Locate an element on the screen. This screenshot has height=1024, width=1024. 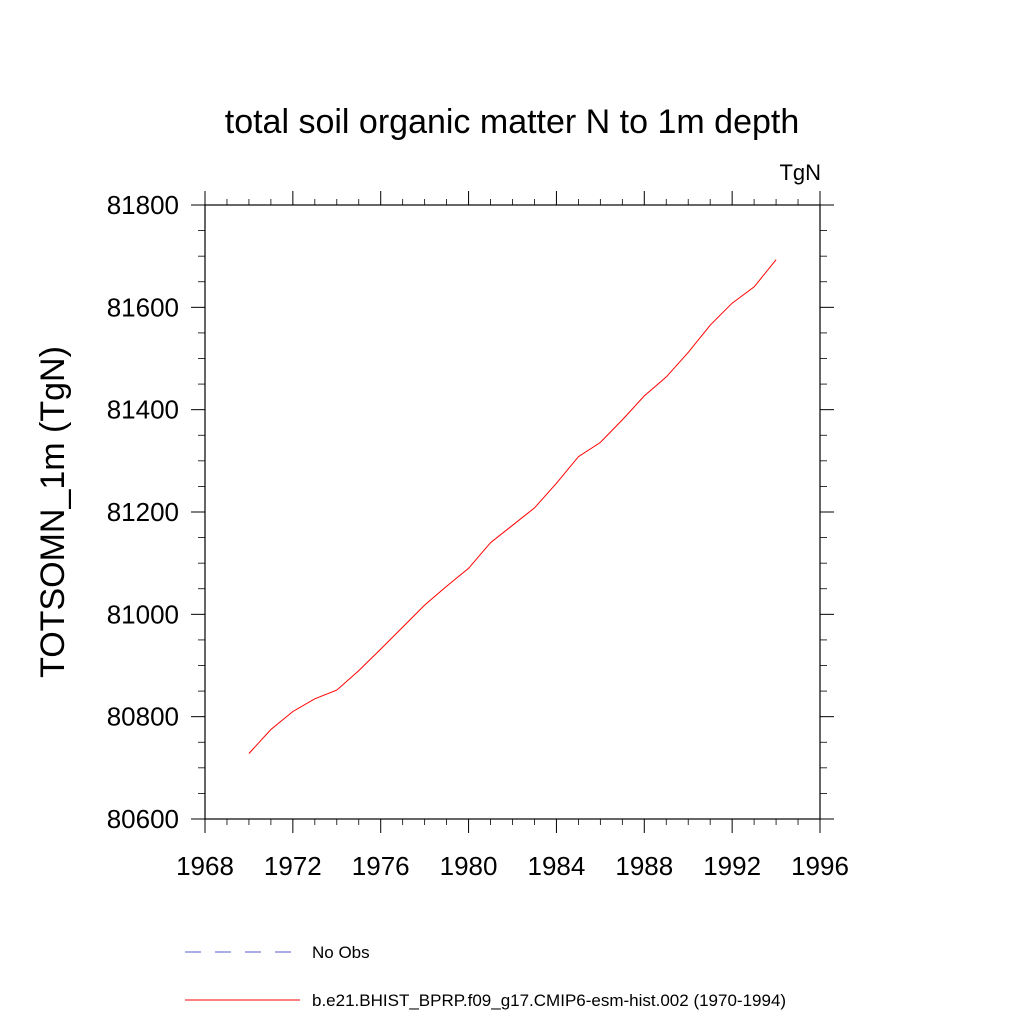
x-tick-label: 1980 is located at coordinates (469, 866).